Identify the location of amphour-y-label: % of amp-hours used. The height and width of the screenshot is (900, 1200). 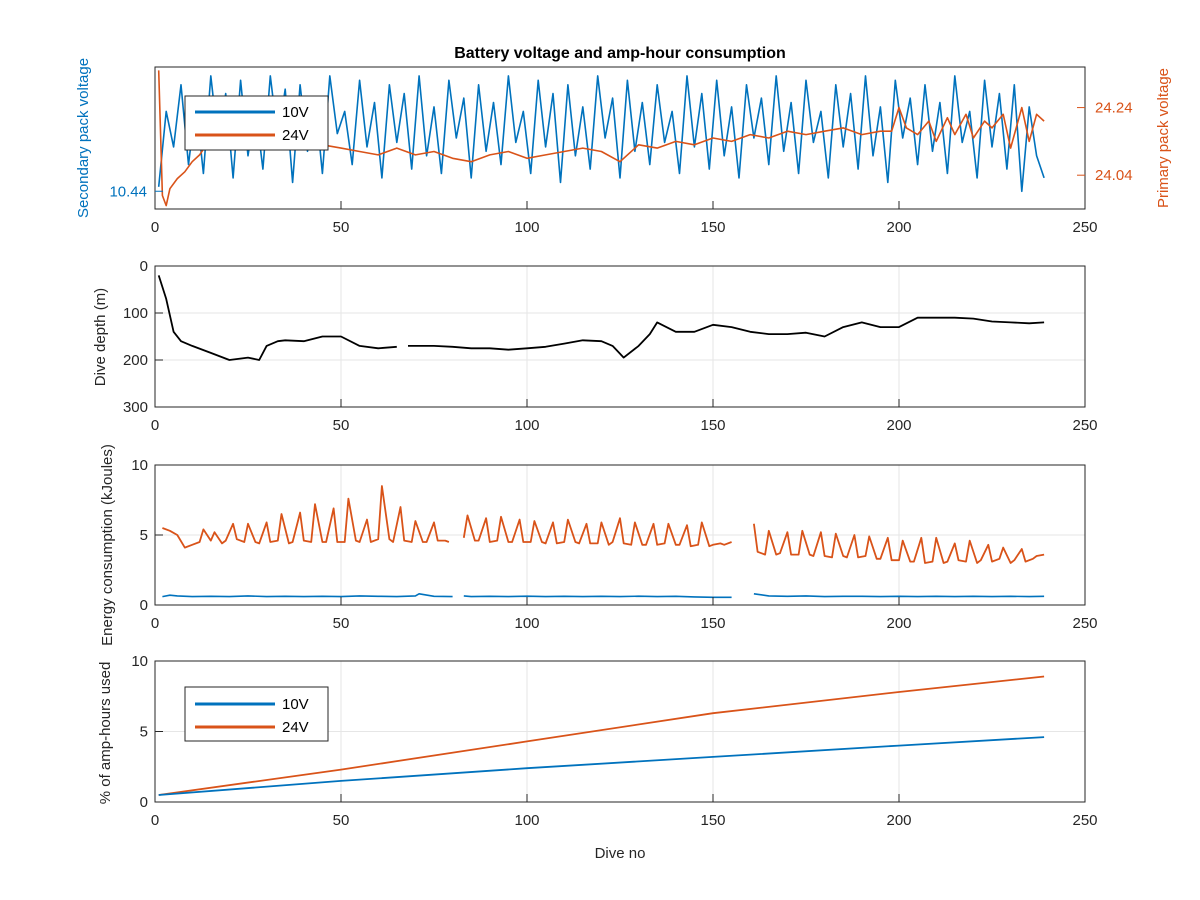
(105, 733).